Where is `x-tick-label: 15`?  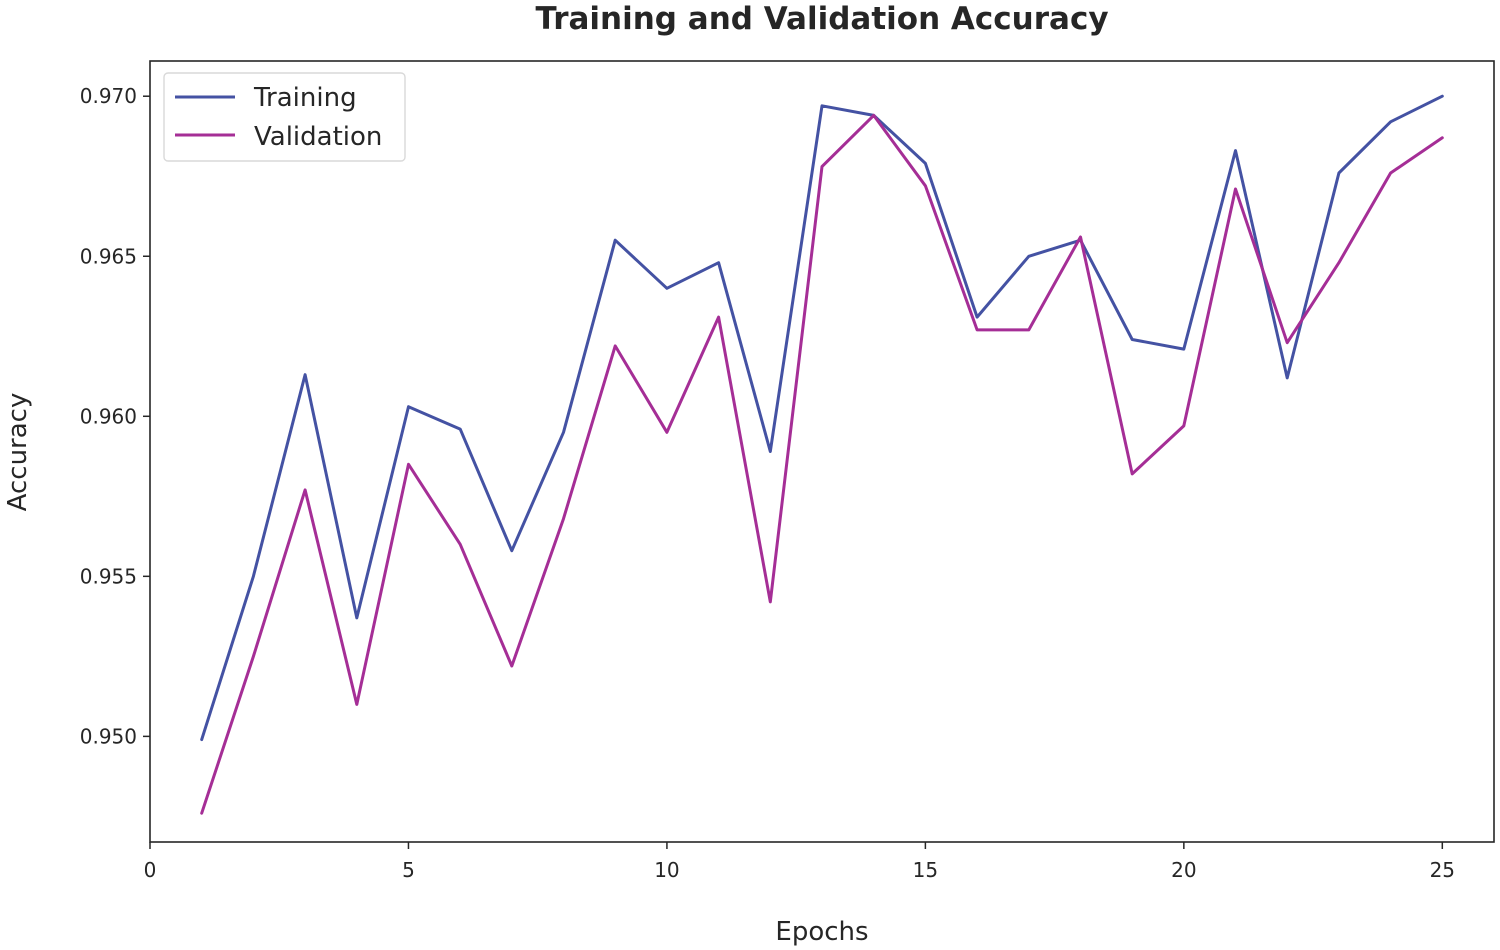 x-tick-label: 15 is located at coordinates (925, 870).